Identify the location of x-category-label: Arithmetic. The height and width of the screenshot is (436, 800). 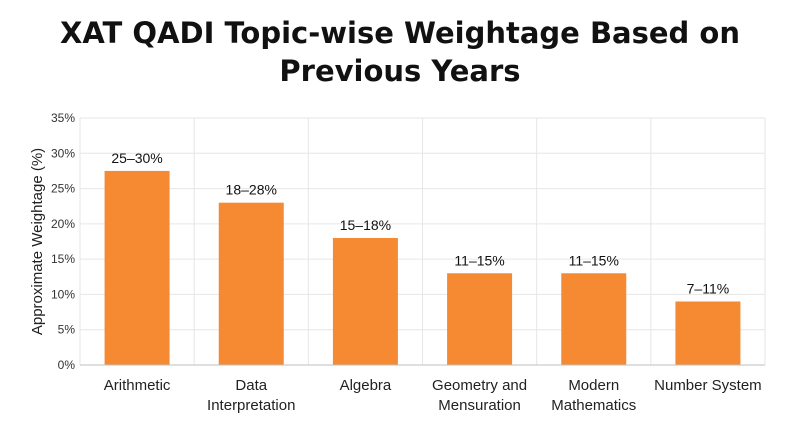
(137, 385).